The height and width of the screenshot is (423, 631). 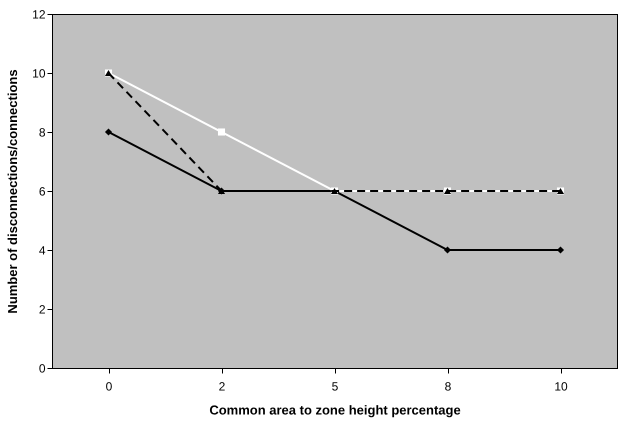 What do you see at coordinates (335, 387) in the screenshot?
I see `x-tick-label: 5` at bounding box center [335, 387].